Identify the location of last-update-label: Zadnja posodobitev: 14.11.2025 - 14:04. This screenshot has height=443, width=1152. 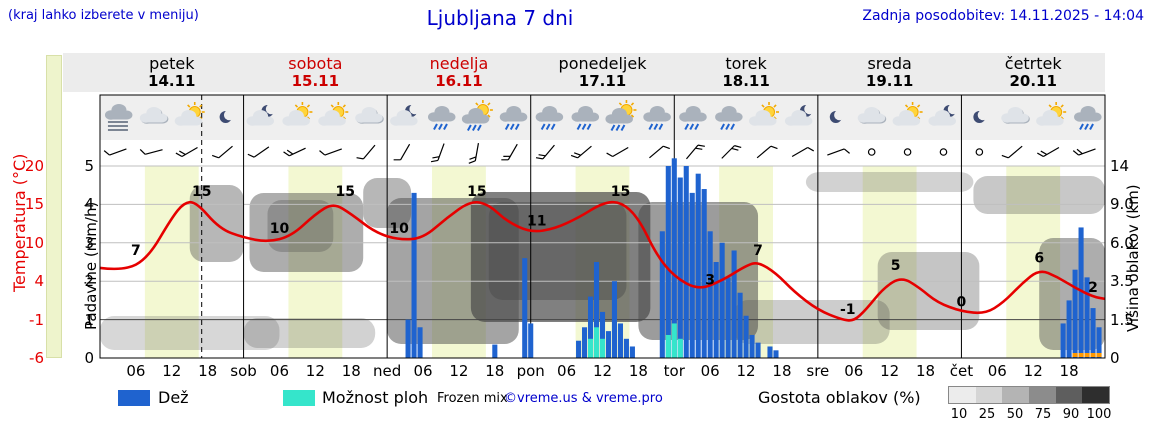
(1003, 16).